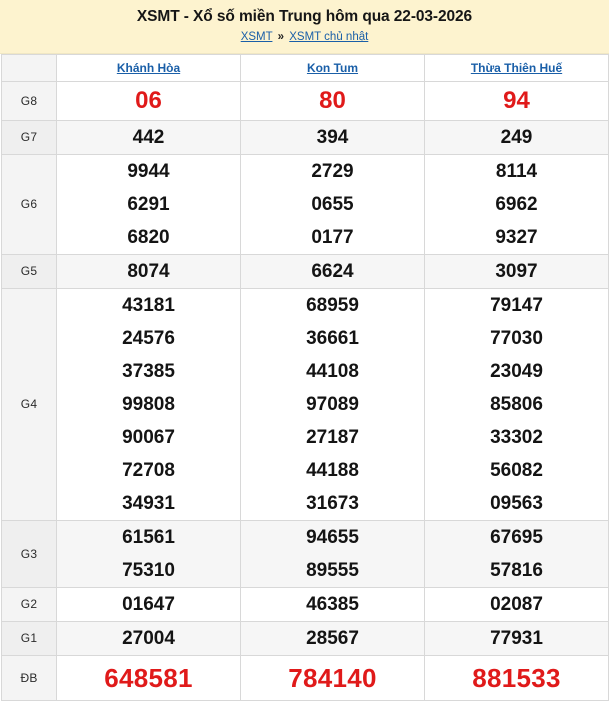  I want to click on result-number: 68959, so click(332, 305).